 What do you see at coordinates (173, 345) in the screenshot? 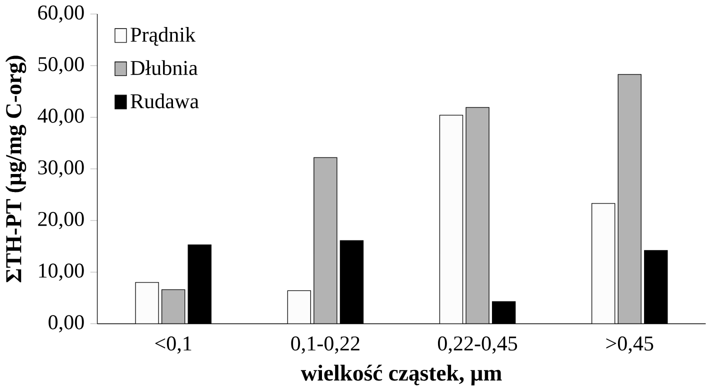
I see `x-tick-label: <0,1` at bounding box center [173, 345].